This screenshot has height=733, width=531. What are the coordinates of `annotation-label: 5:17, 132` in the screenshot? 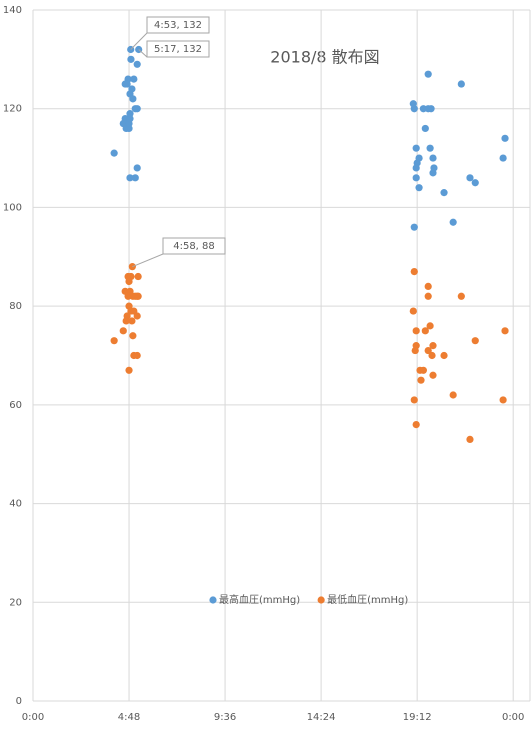 It's located at (178, 49).